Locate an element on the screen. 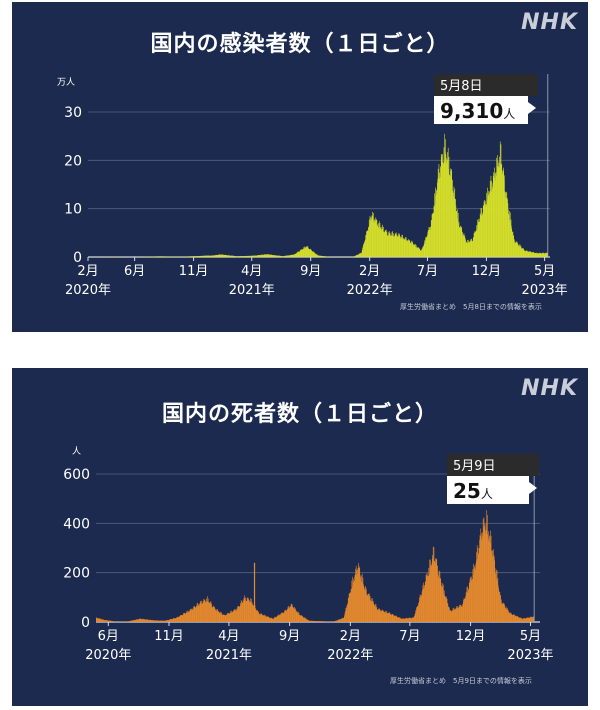 The height and width of the screenshot is (710, 600). x-tick-label: 12月 is located at coordinates (471, 636).